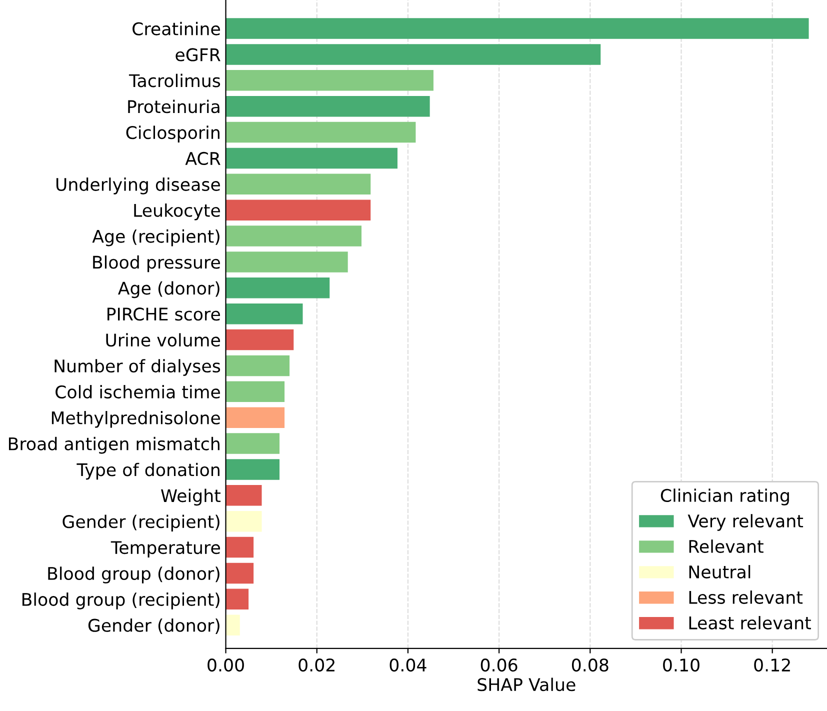 This screenshot has width=827, height=711. What do you see at coordinates (726, 546) in the screenshot?
I see `legend-label: Relevant` at bounding box center [726, 546].